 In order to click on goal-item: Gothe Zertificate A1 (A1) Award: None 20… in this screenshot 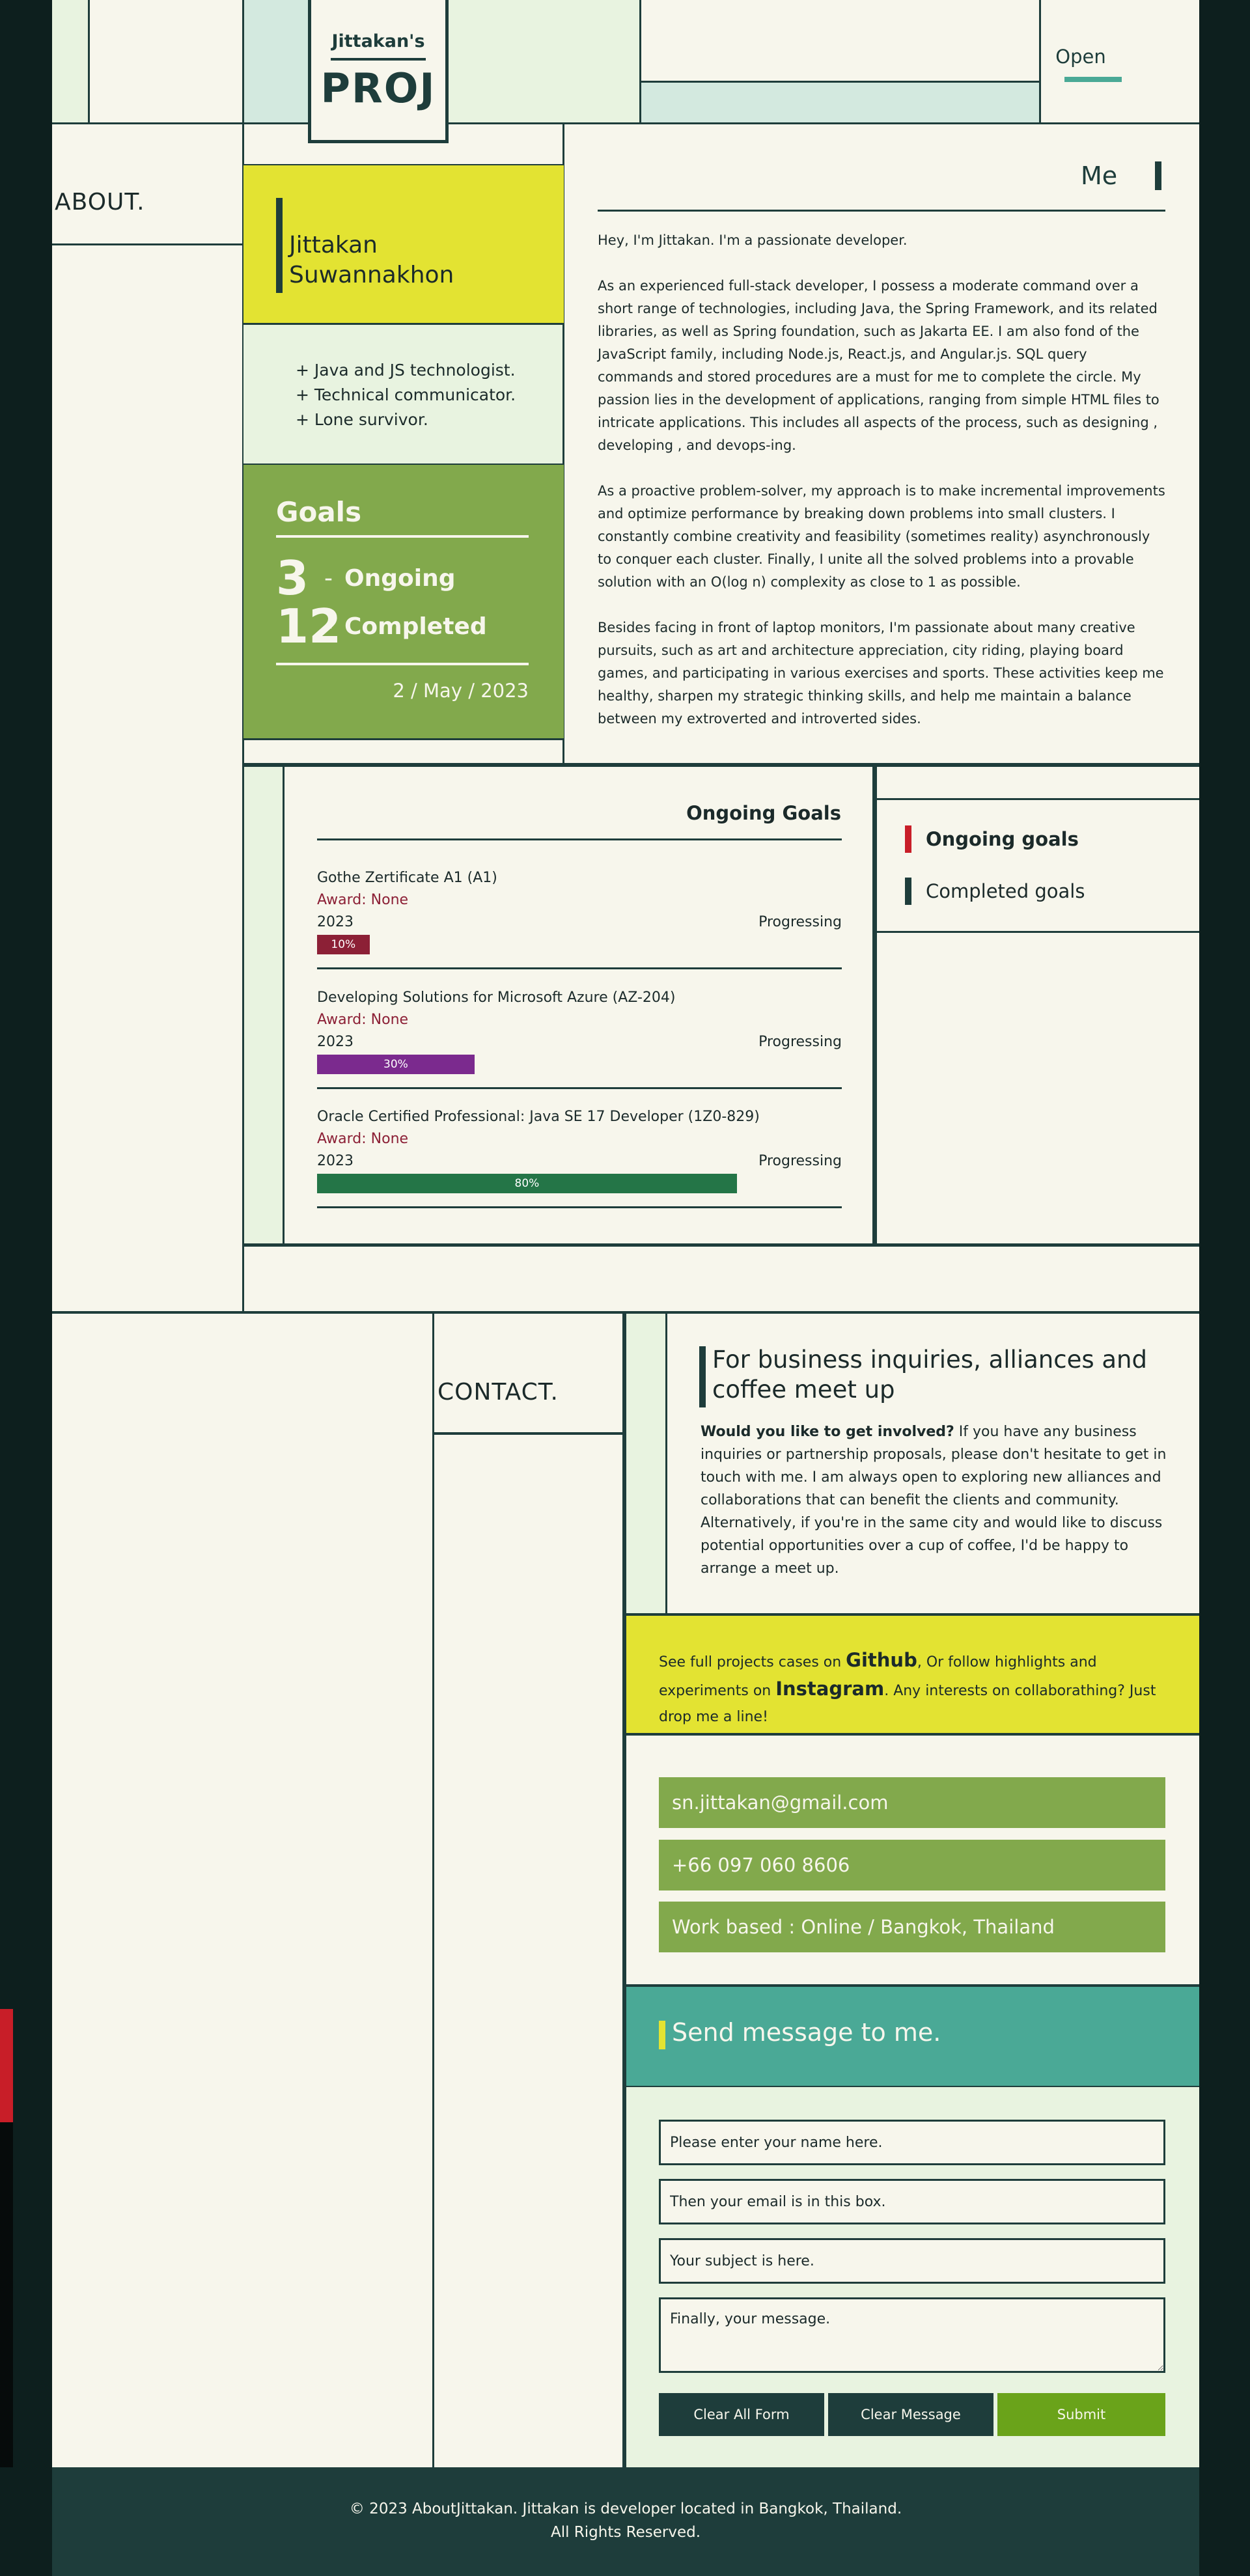, I will do `click(579, 918)`.